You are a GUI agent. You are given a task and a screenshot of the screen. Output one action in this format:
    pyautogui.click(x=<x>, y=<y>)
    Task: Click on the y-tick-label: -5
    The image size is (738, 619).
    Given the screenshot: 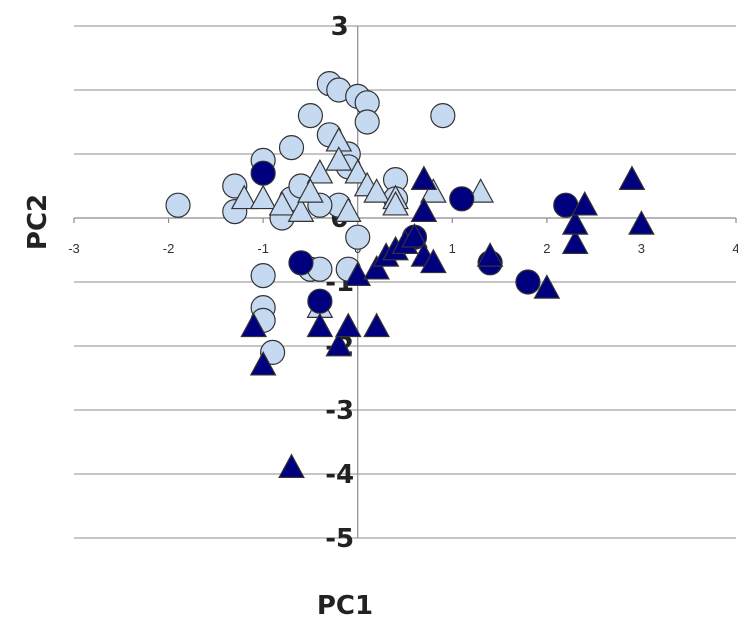 What is the action you would take?
    pyautogui.click(x=339, y=539)
    